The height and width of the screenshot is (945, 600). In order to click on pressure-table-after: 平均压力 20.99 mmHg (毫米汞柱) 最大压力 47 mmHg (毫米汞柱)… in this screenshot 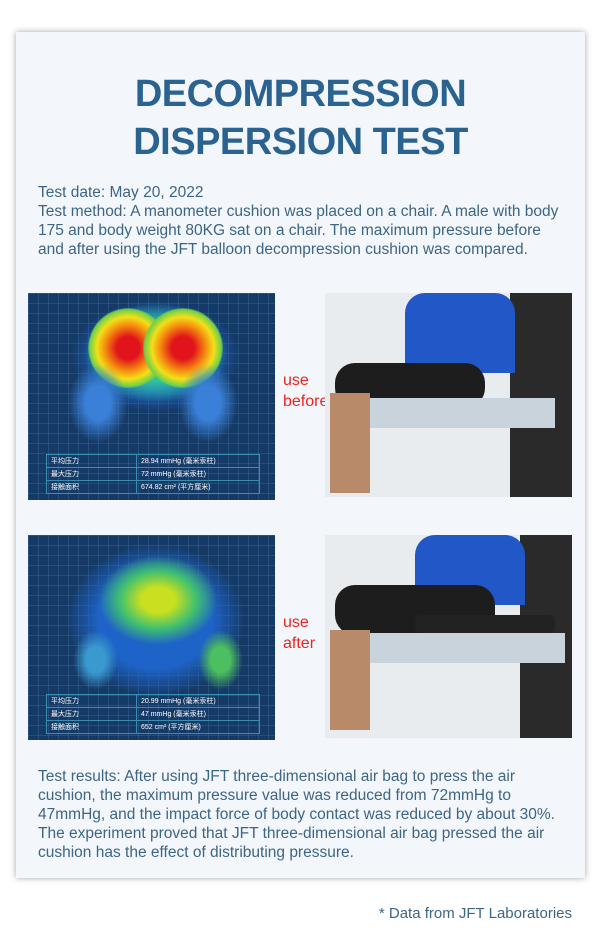, I will do `click(153, 714)`.